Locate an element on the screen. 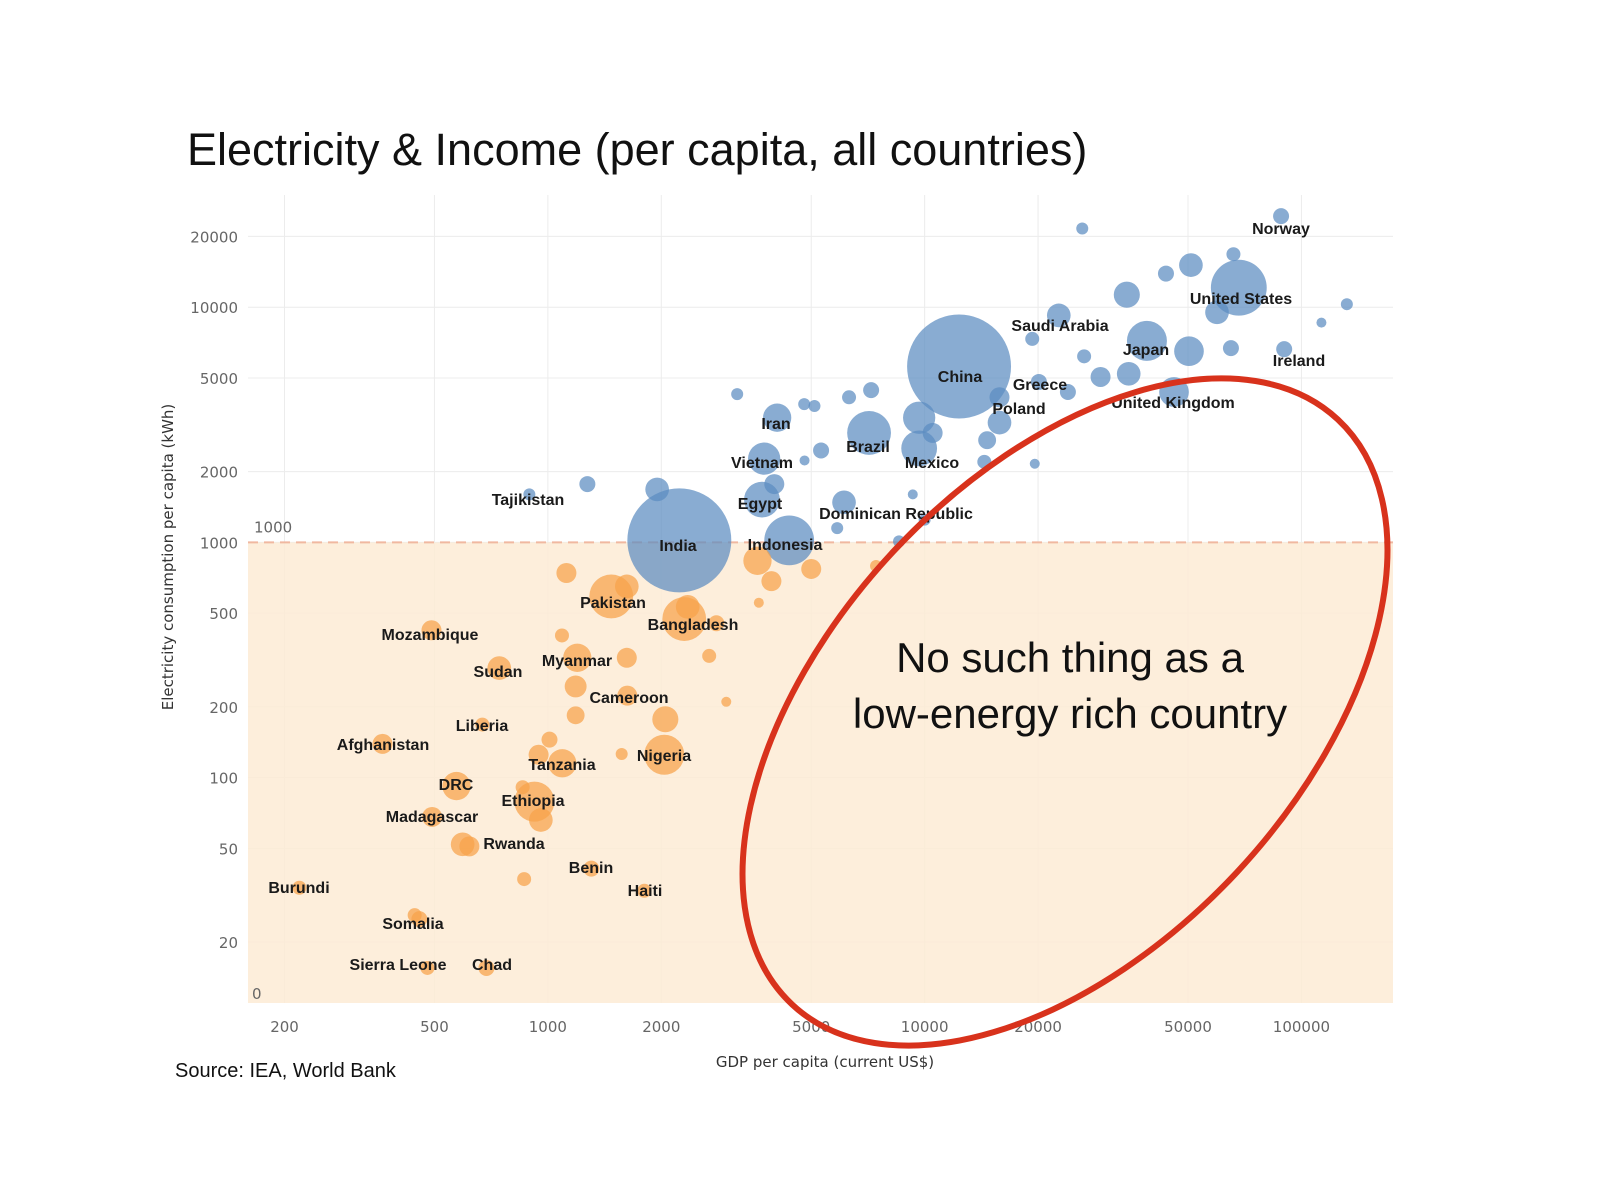  bubble-dominican-republic is located at coordinates (844, 502).